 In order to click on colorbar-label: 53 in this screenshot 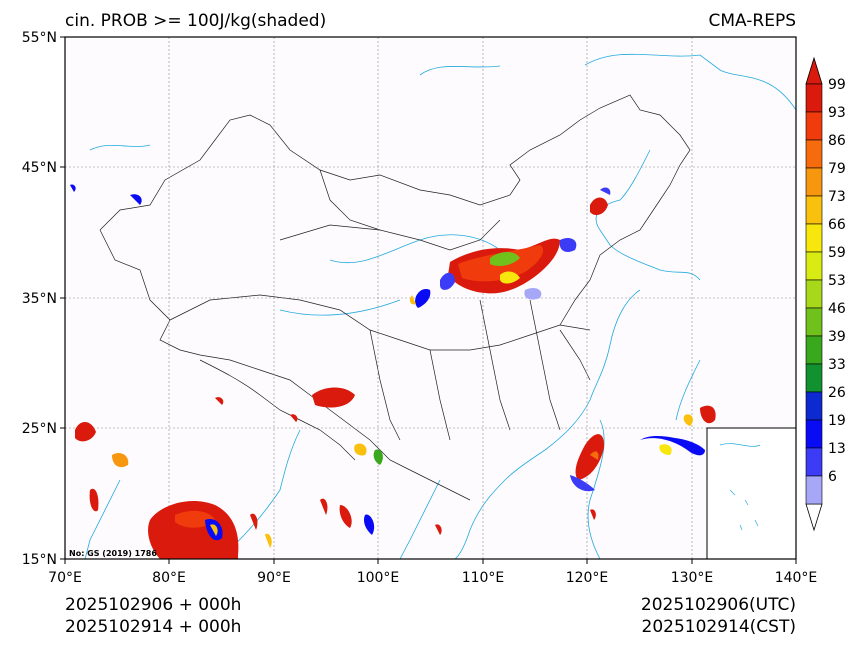, I will do `click(837, 281)`.